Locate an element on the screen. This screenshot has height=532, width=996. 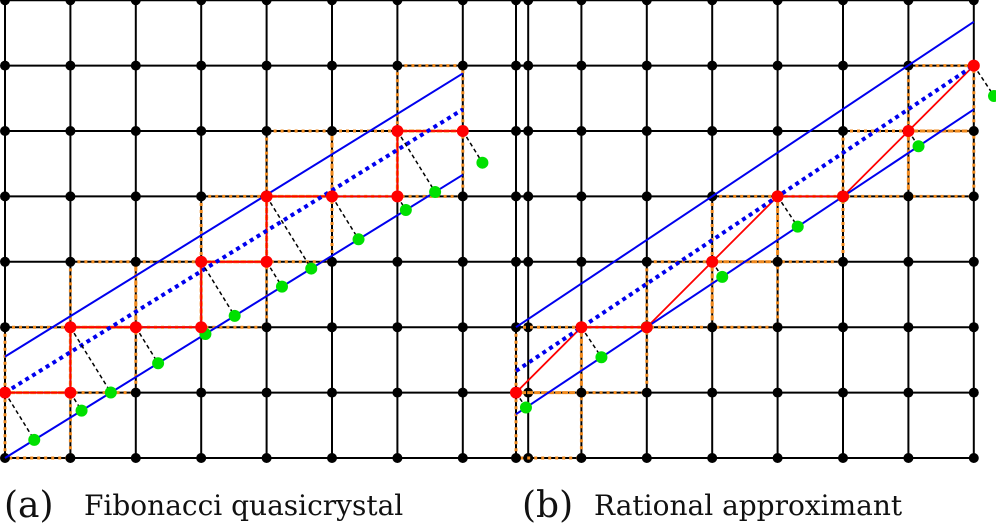
panel-a-label: (a) is located at coordinates (29, 505).